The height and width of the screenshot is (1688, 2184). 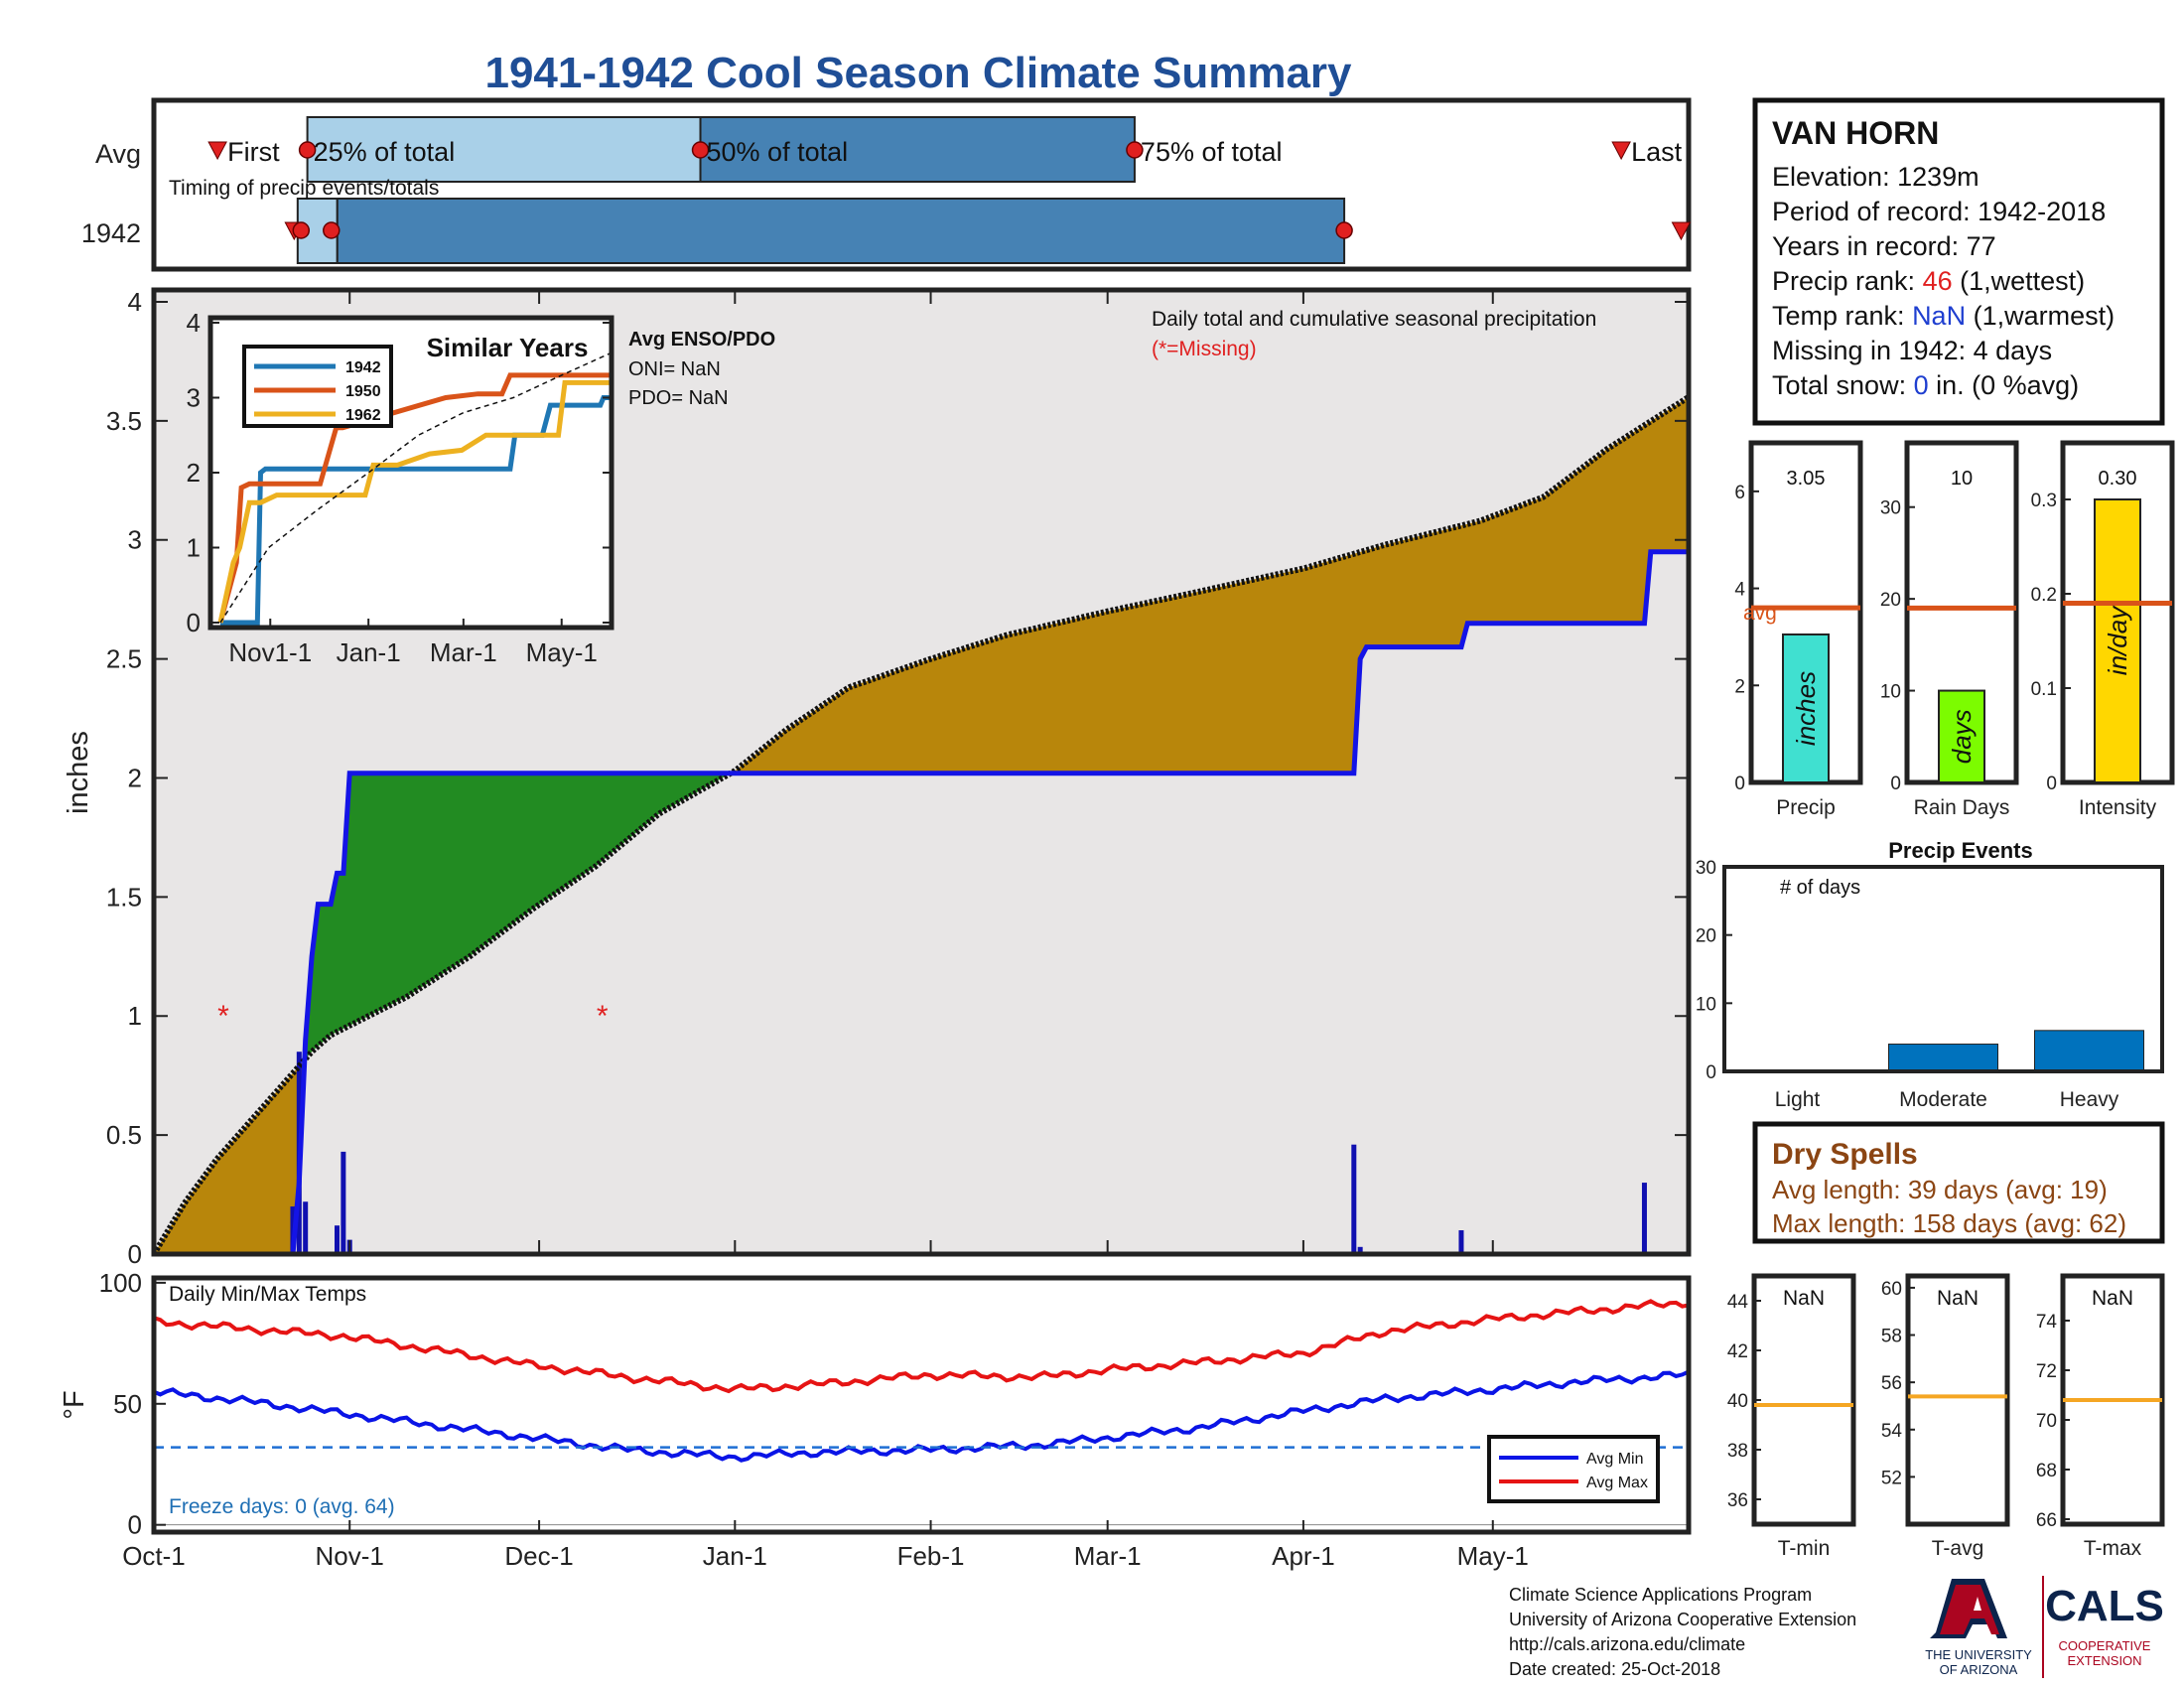 I want to click on ua-logo: THE UNIVERSITY OF ARIZONA, so click(x=1978, y=1628).